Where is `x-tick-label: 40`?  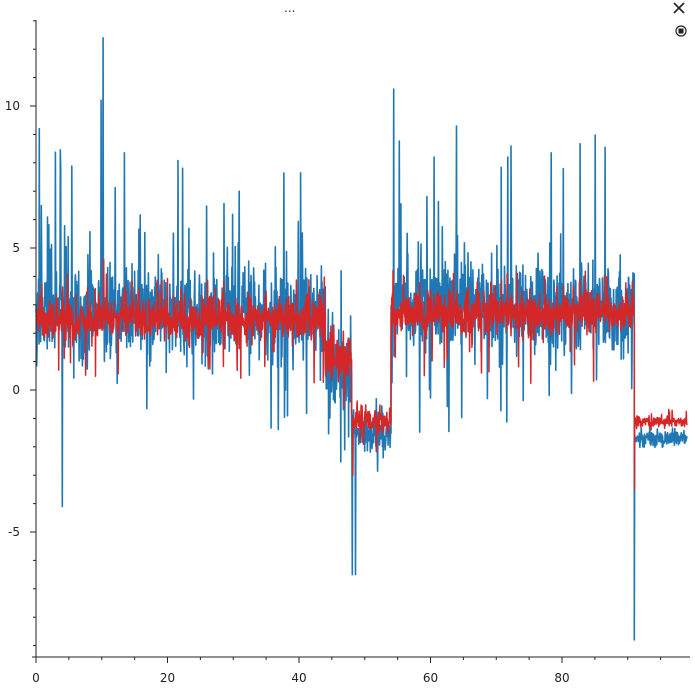
x-tick-label: 40 is located at coordinates (298, 678).